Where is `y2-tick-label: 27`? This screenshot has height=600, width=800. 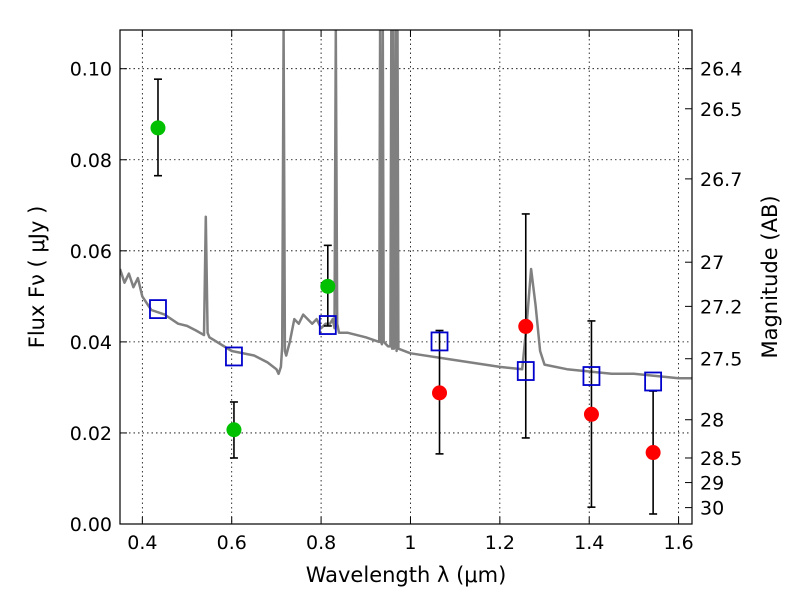 y2-tick-label: 27 is located at coordinates (712, 263).